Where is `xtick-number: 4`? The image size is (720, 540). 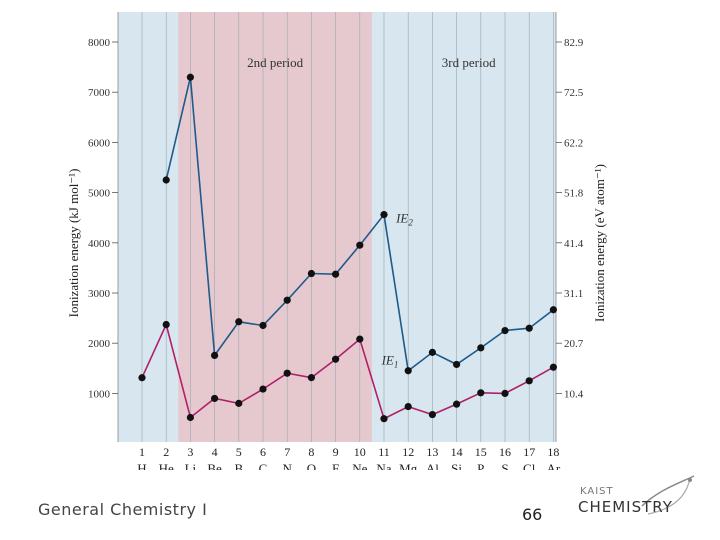
xtick-number: 4 is located at coordinates (215, 452).